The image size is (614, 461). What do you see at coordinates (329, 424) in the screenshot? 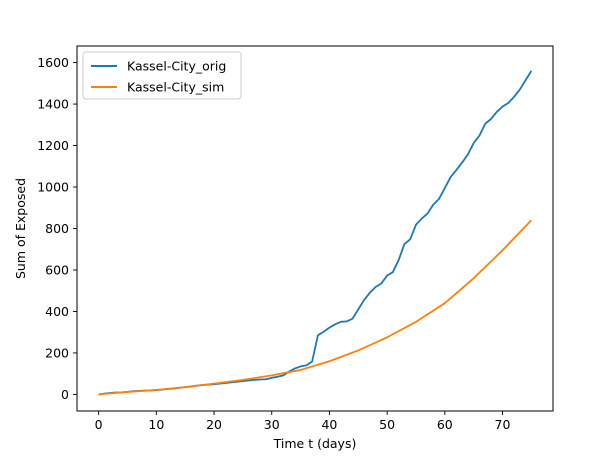
I see `x-tick-label: 40` at bounding box center [329, 424].